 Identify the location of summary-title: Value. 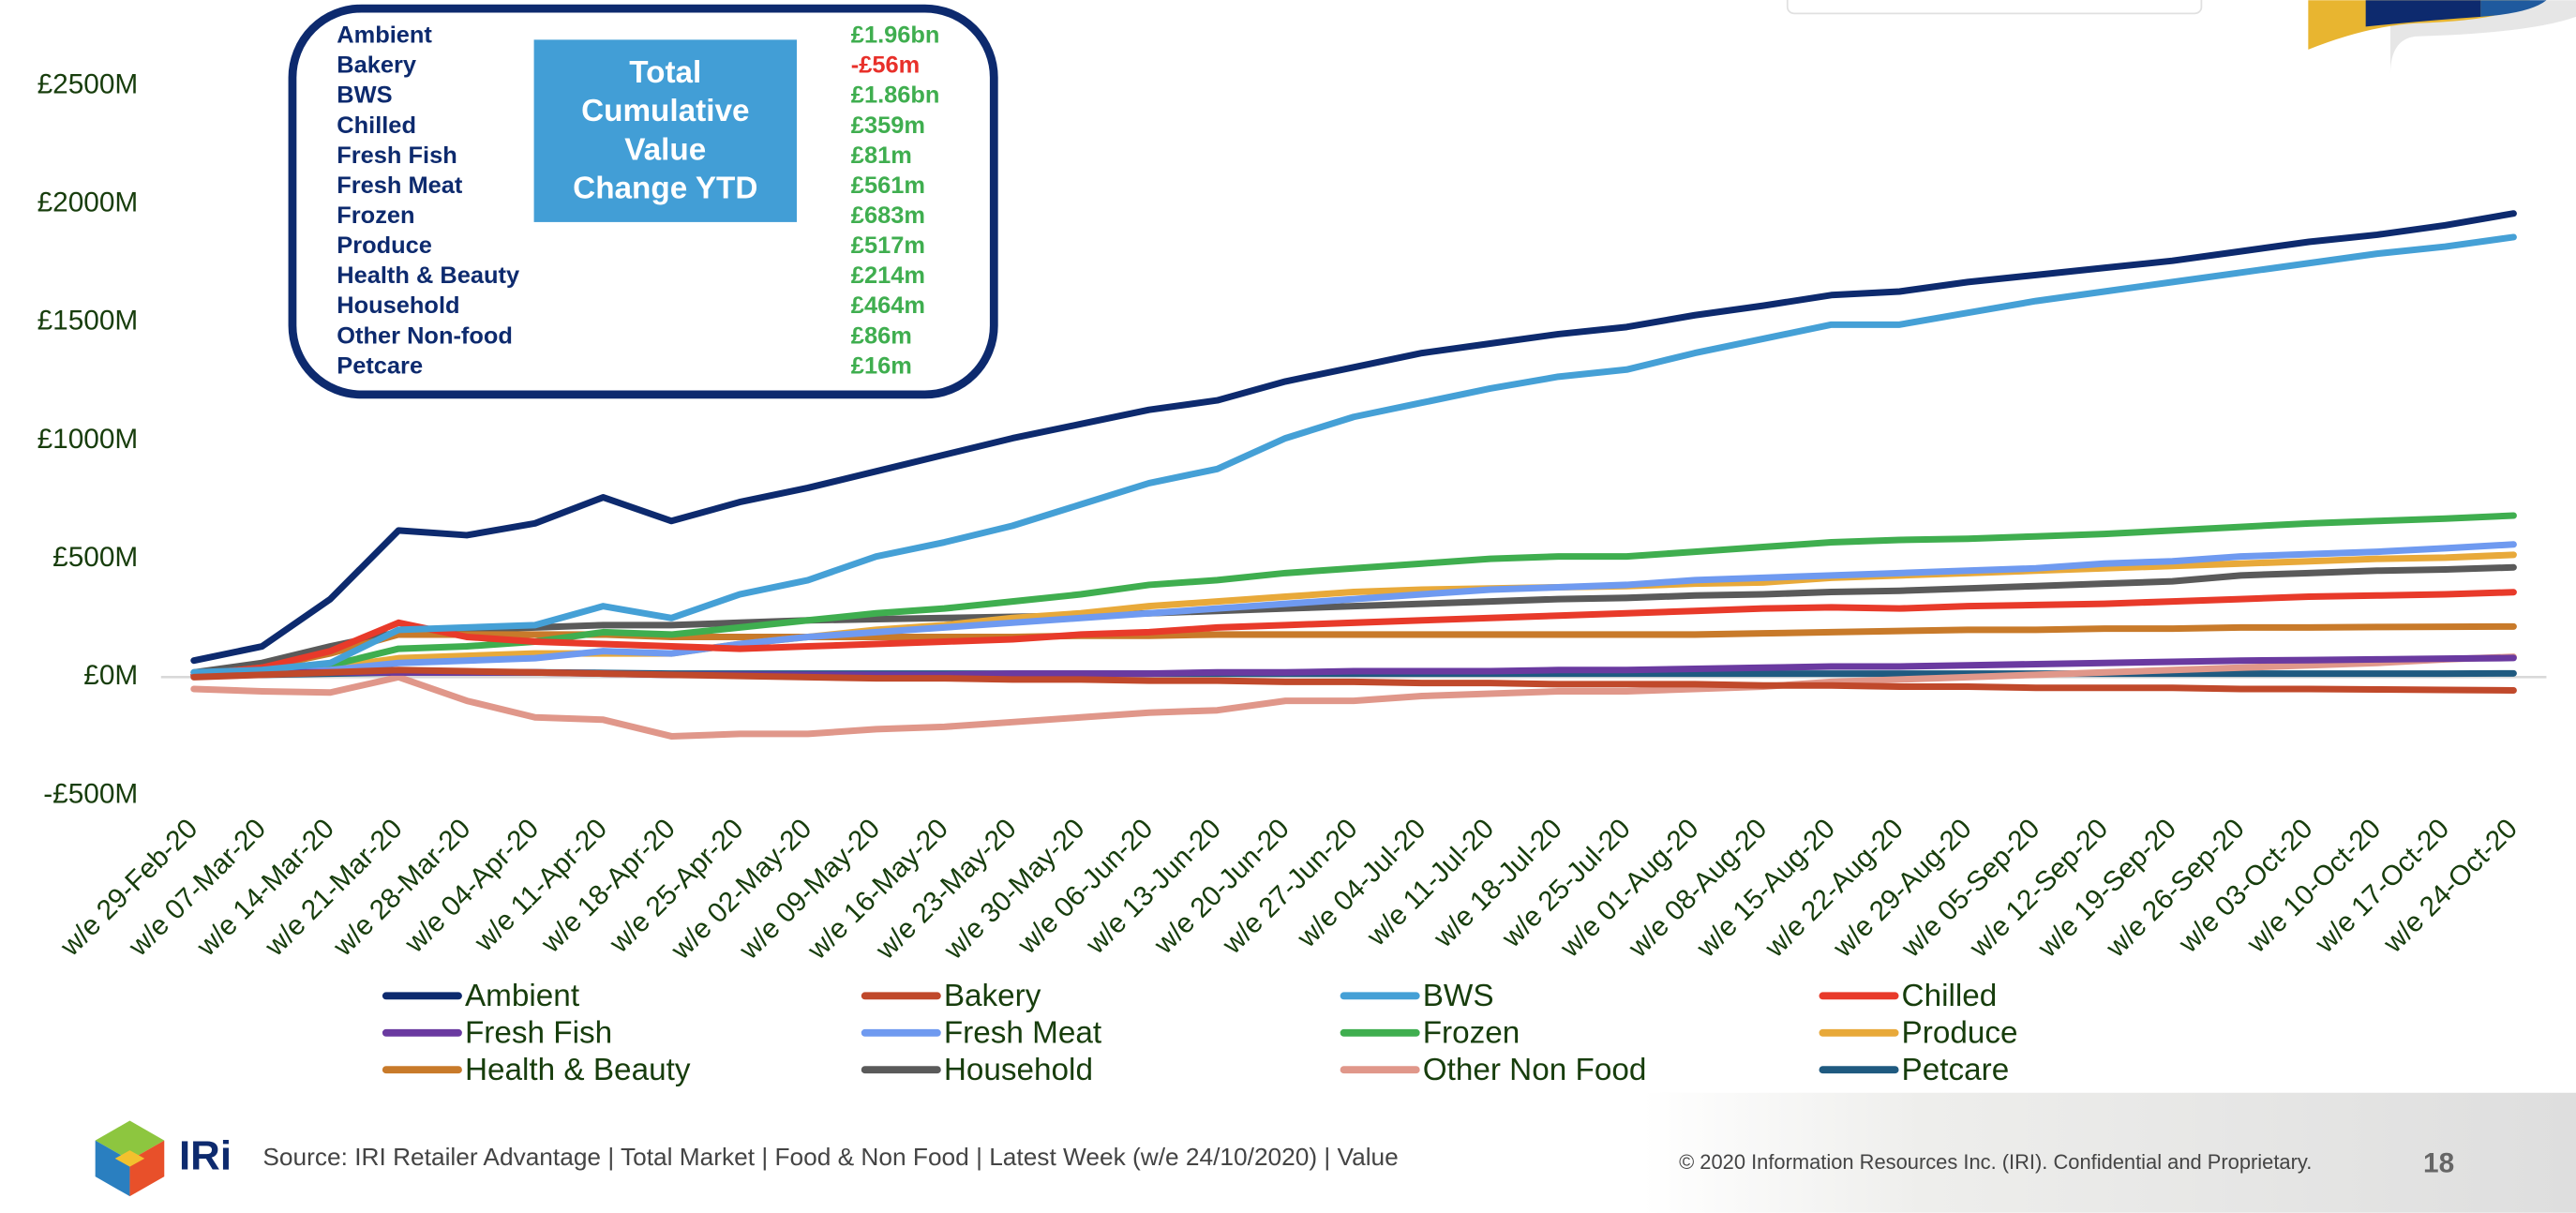
(665, 149).